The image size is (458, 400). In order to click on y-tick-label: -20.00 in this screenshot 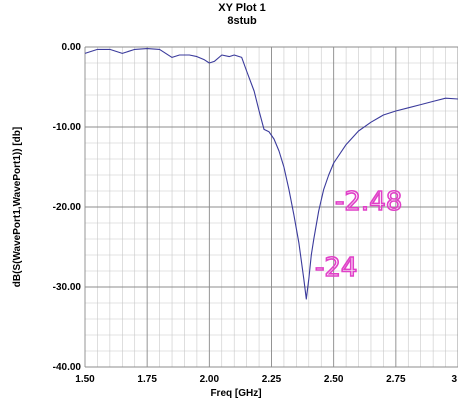, I will do `click(67, 207)`.